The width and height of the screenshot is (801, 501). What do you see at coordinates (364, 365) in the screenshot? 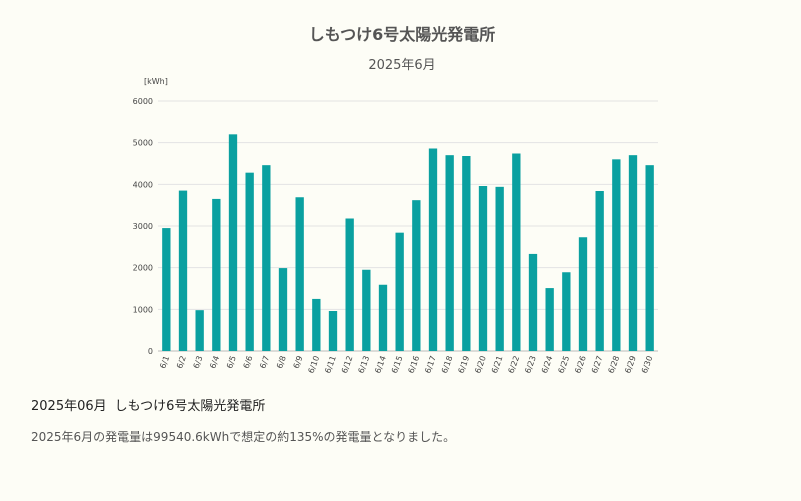
I see `x-tick-label: 6/13` at bounding box center [364, 365].